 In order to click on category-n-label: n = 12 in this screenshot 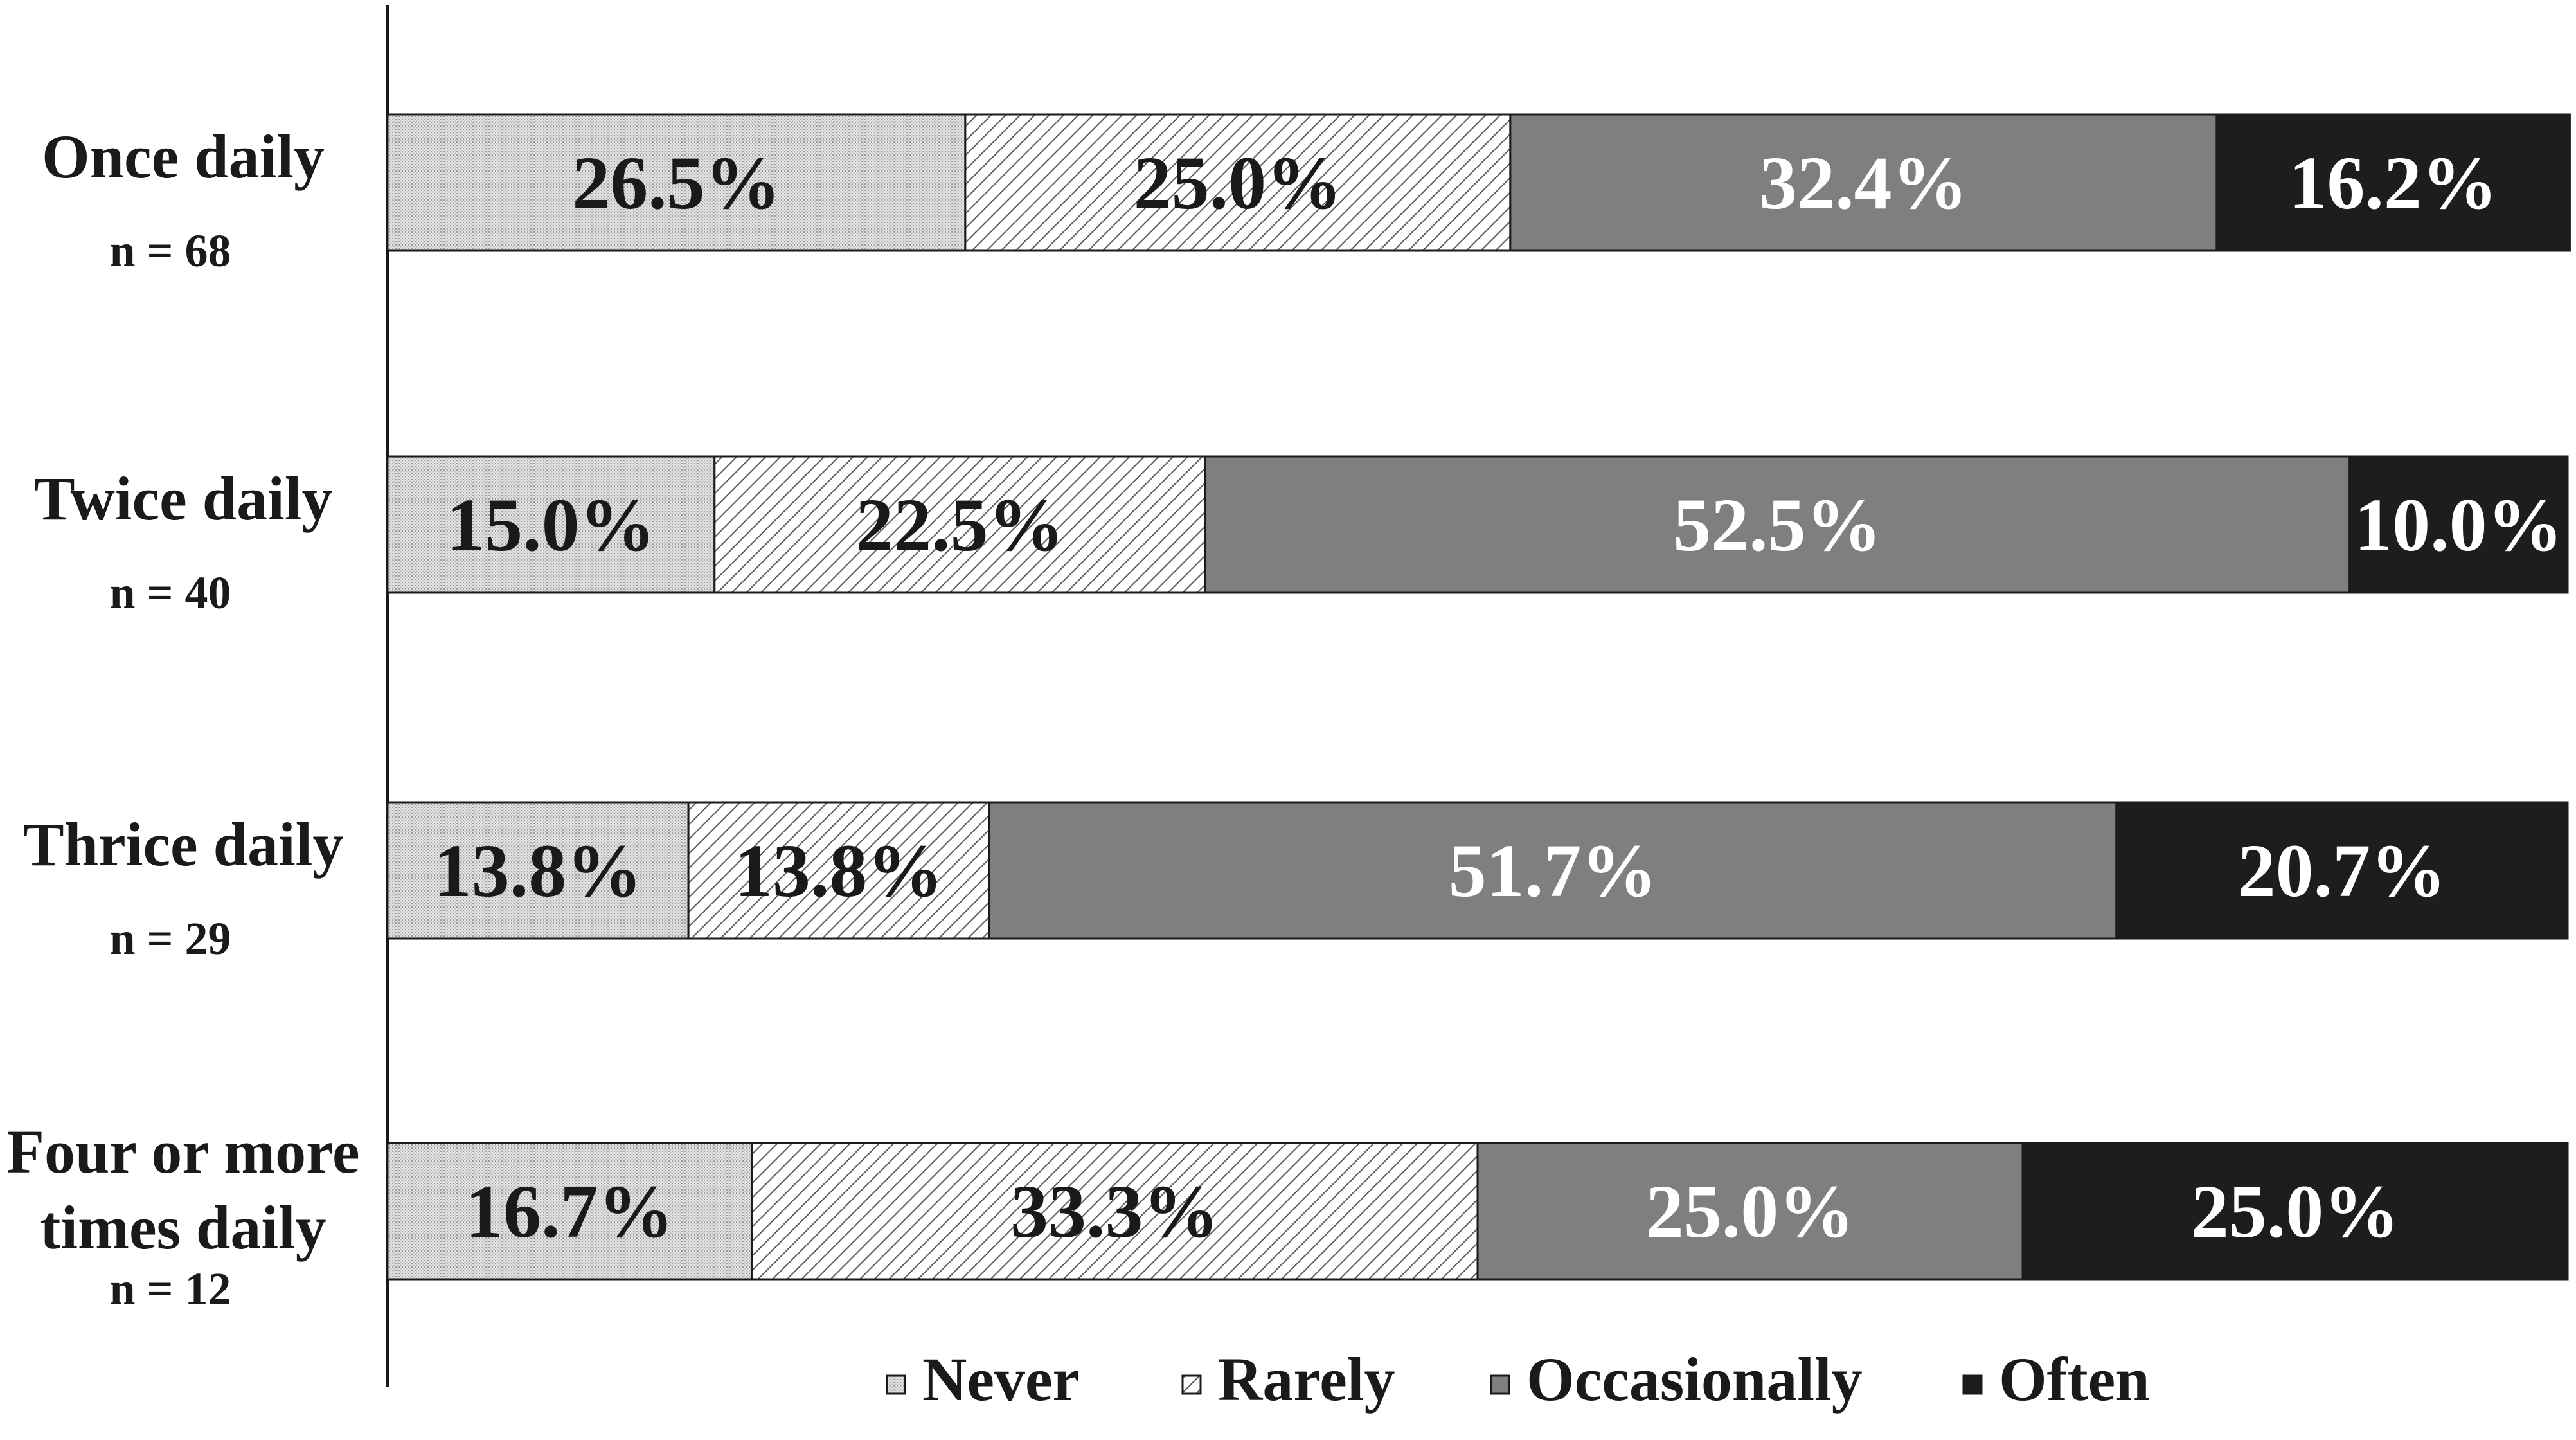, I will do `click(170, 1289)`.